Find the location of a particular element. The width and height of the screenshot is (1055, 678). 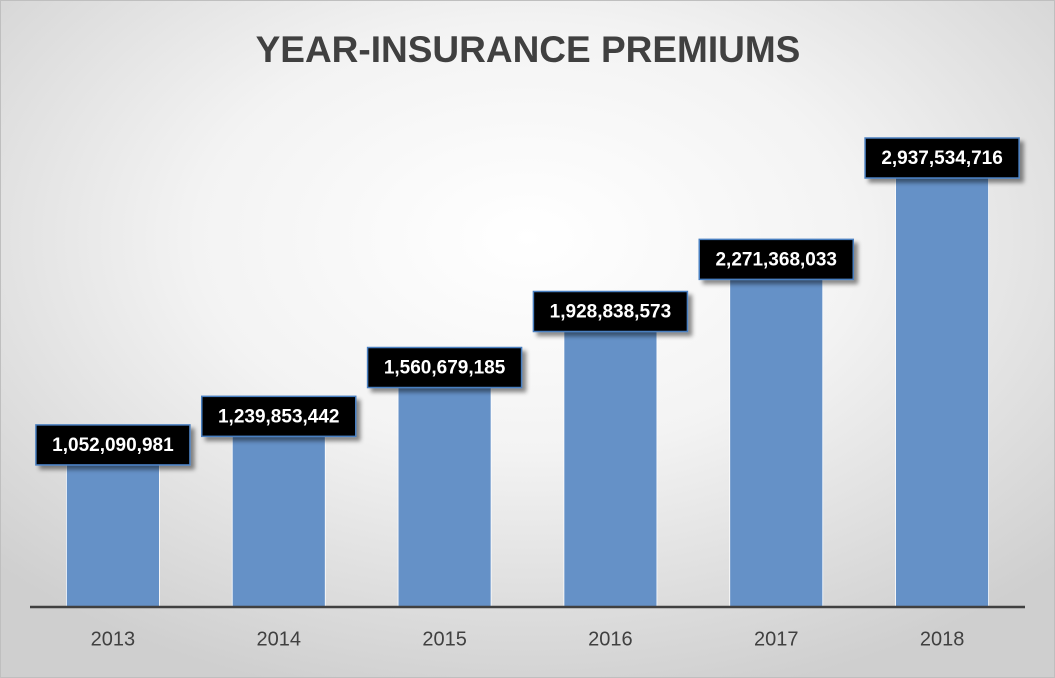

x-tick-label: 2018 is located at coordinates (942, 639).